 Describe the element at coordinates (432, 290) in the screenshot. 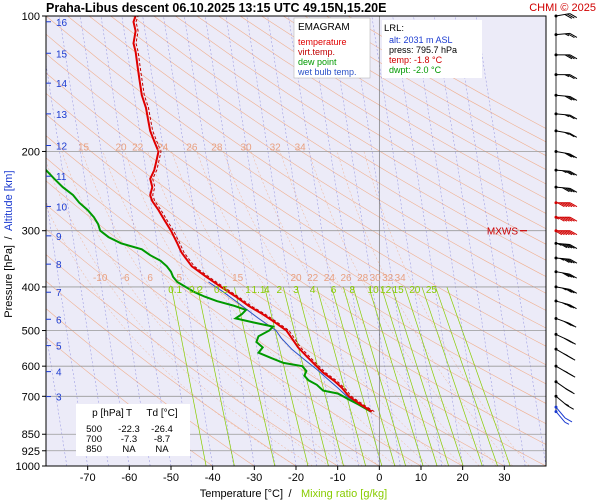

I see `mixing-ratio-label: 25` at that location.